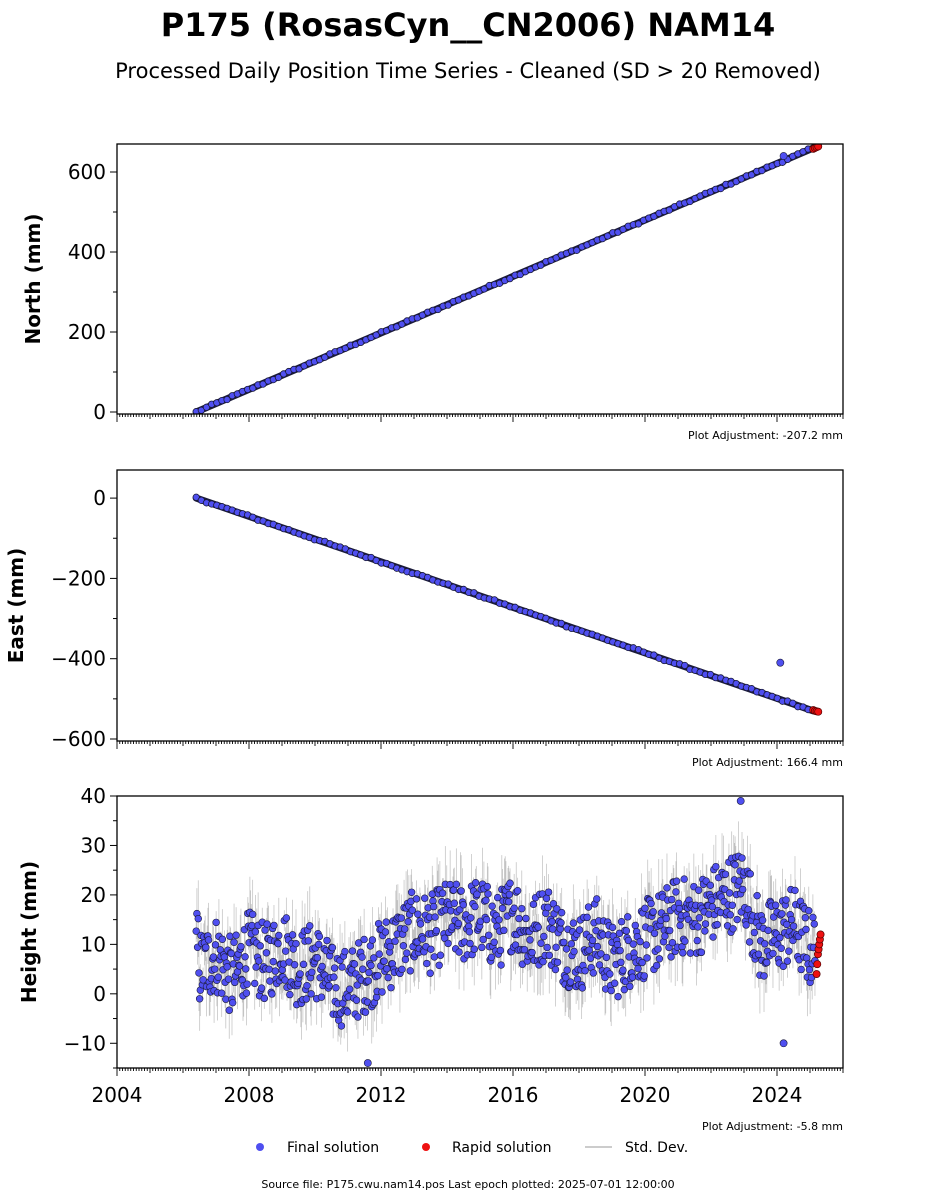 The width and height of the screenshot is (937, 1204). What do you see at coordinates (780, 662) in the screenshot?
I see `east-outlier-point` at bounding box center [780, 662].